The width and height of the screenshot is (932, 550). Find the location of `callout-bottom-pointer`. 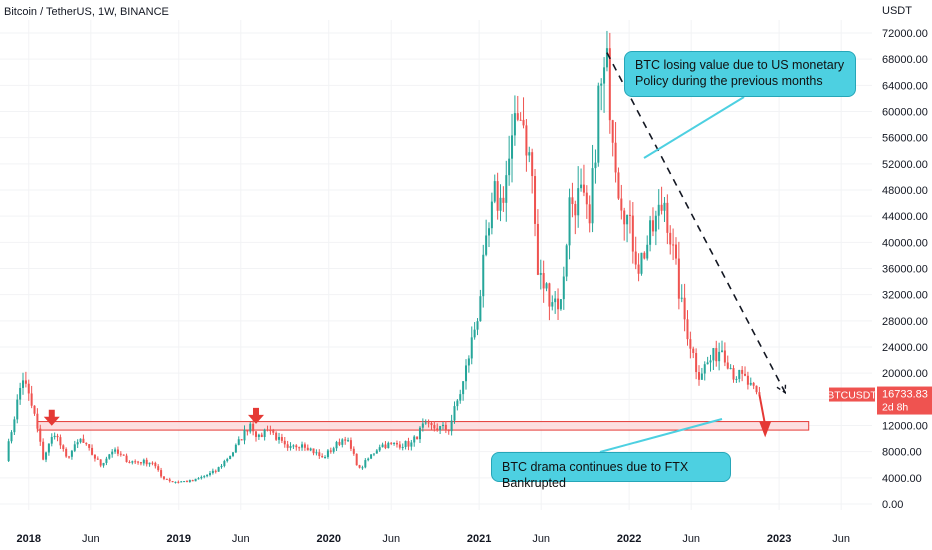

callout-bottom-pointer is located at coordinates (661, 435).